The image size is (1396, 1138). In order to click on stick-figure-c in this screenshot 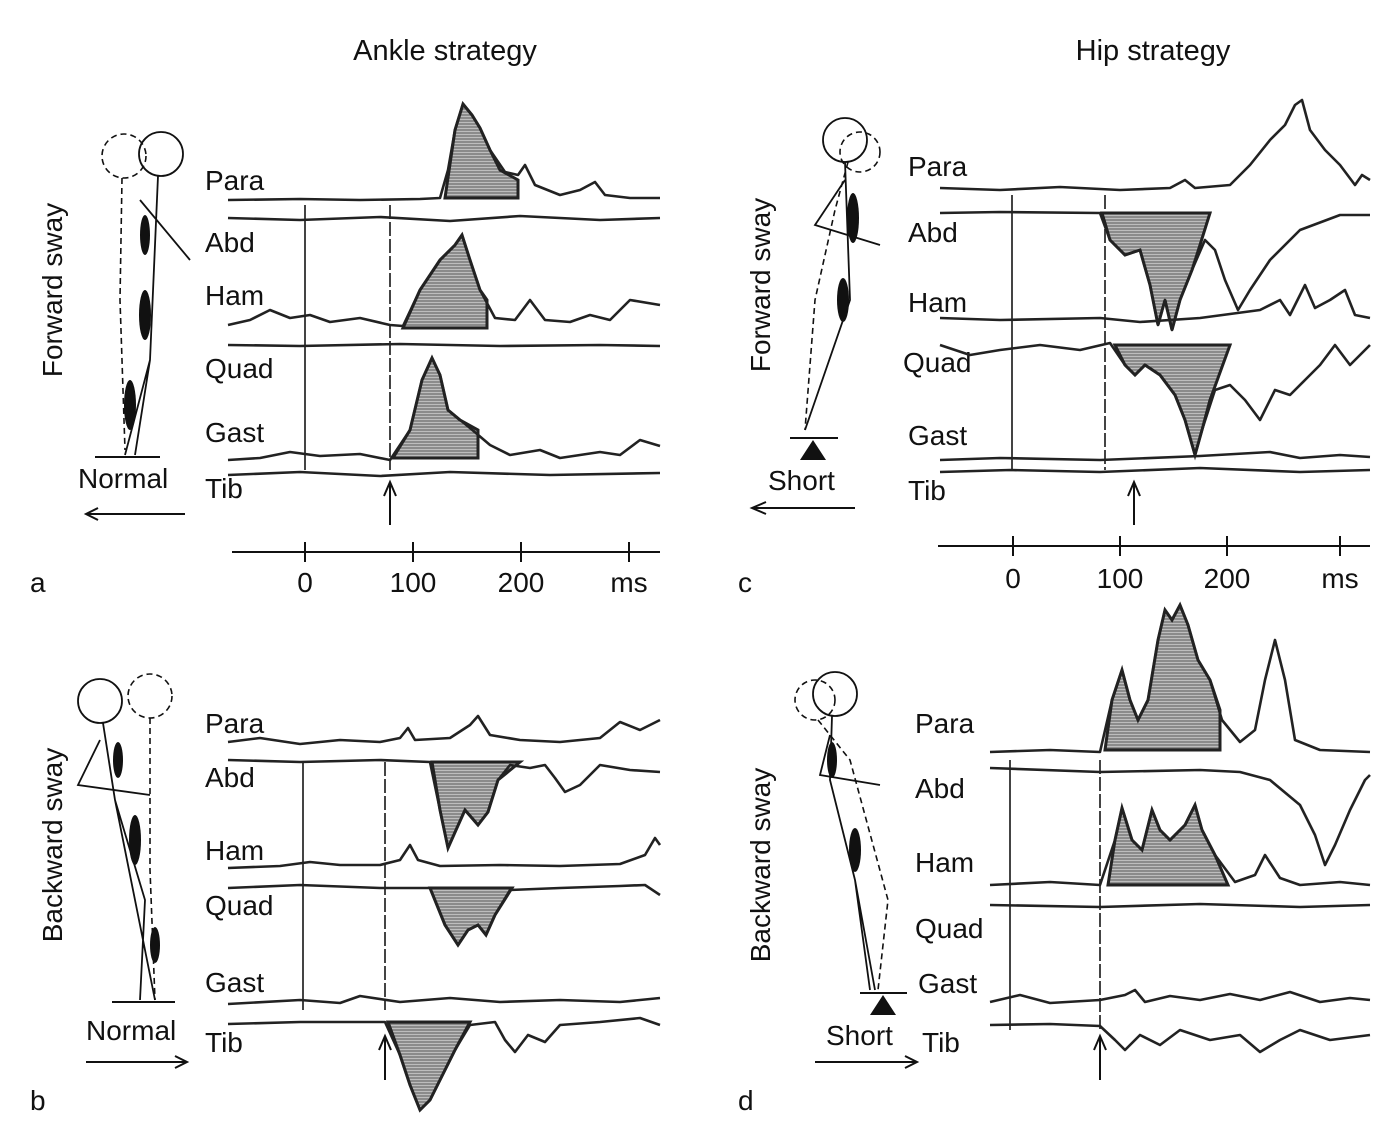, I will do `click(835, 288)`.